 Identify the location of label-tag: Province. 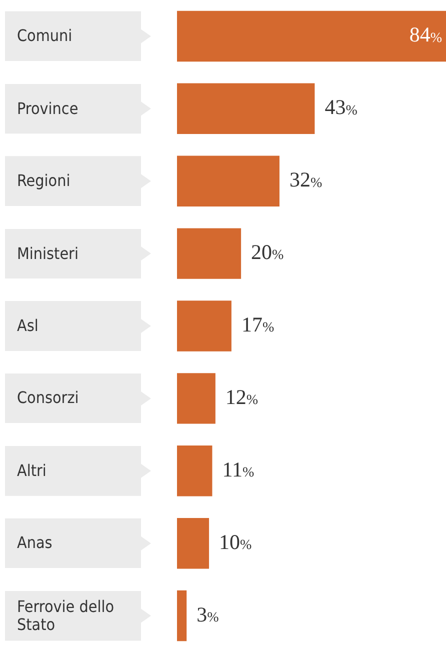
(78, 109).